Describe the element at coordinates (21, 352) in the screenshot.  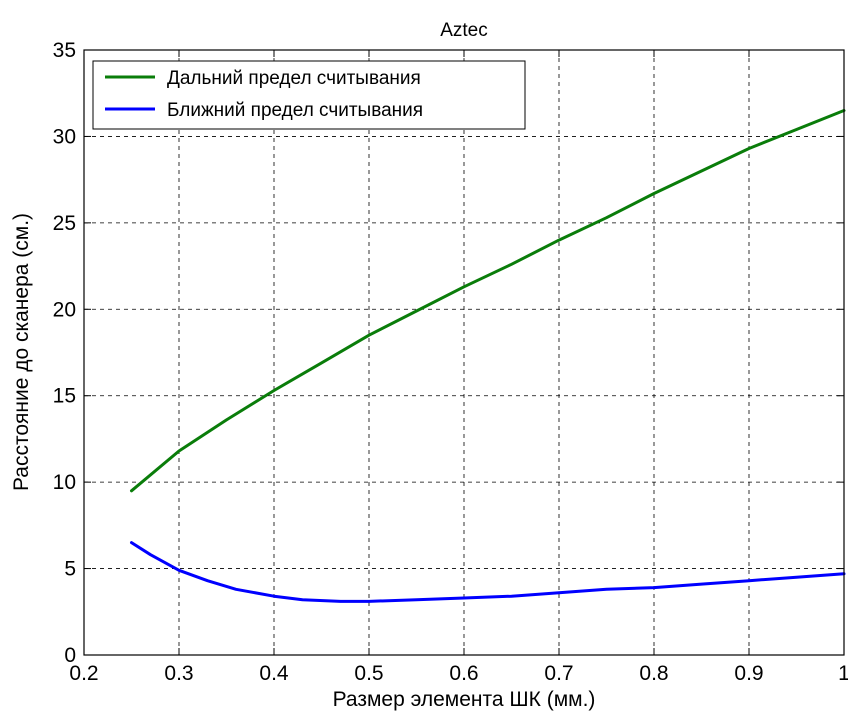
I see `y-axis-title: Расстояние до сканера (см.)` at that location.